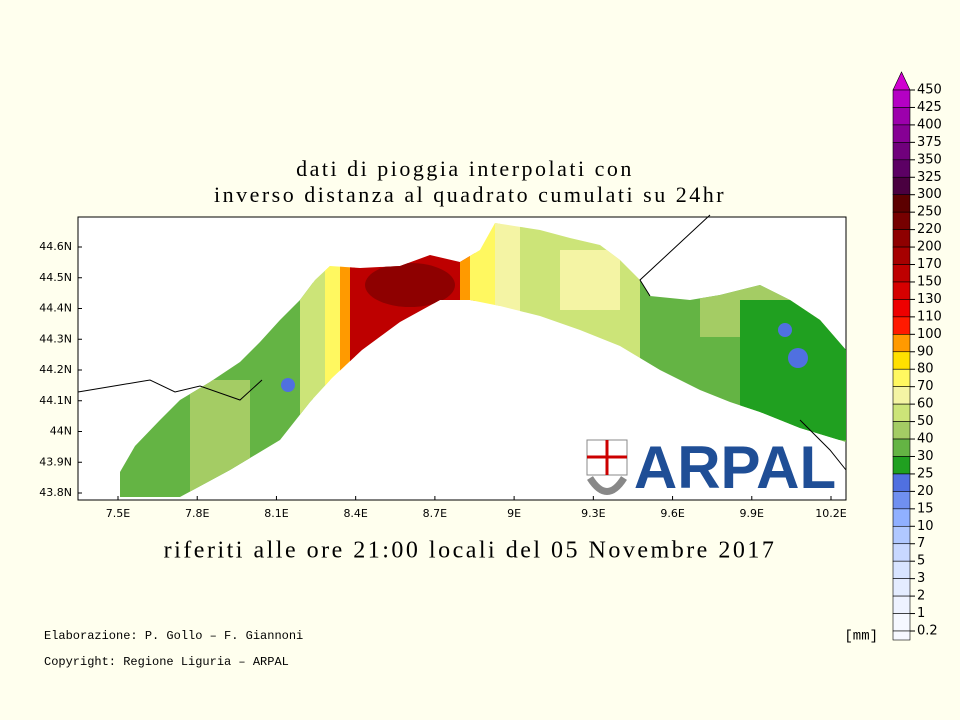 The image size is (960, 720). What do you see at coordinates (735, 467) in the screenshot?
I see `logo-text: ARPAL` at bounding box center [735, 467].